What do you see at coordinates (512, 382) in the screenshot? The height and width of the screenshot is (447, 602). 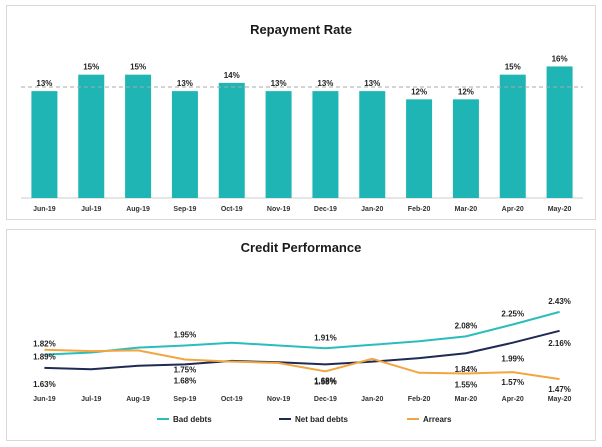 I see `data-label: 1.57%` at bounding box center [512, 382].